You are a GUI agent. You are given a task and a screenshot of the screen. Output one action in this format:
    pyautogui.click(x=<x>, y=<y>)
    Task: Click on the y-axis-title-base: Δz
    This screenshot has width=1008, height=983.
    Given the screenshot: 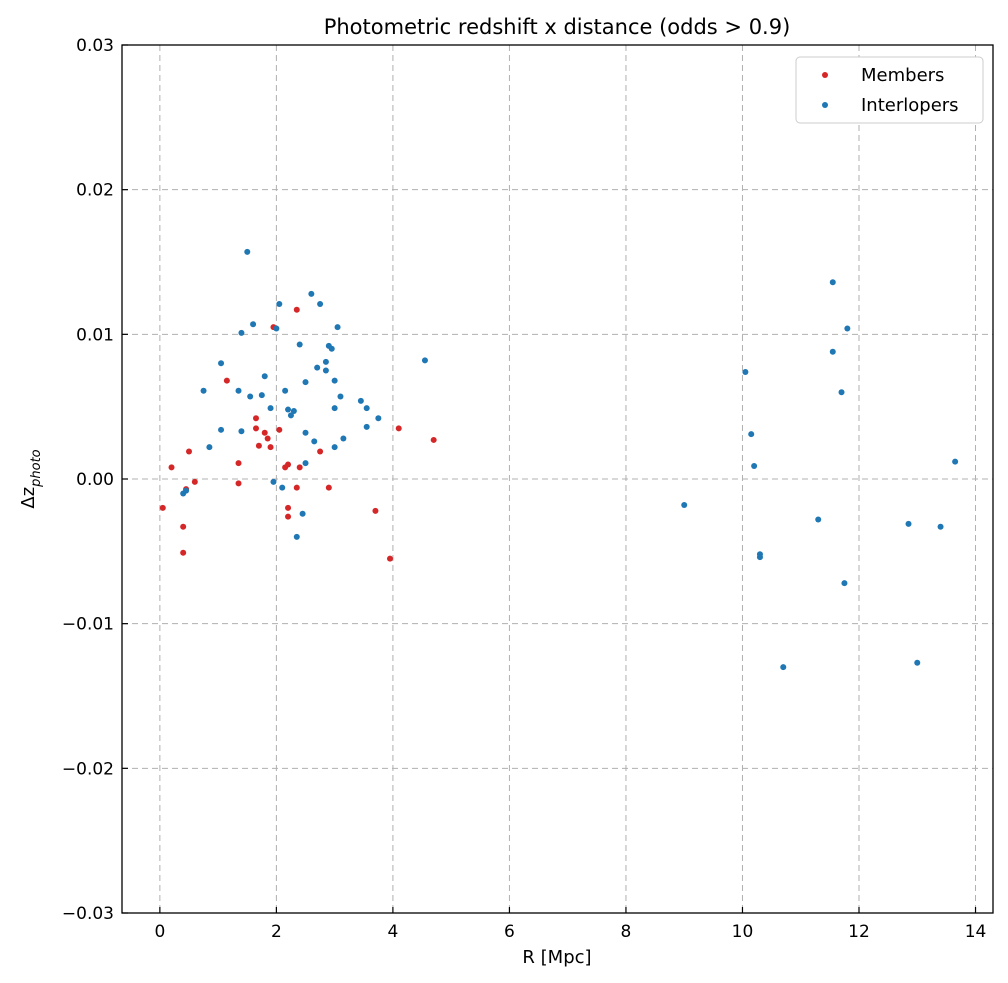 What is the action you would take?
    pyautogui.click(x=28, y=498)
    